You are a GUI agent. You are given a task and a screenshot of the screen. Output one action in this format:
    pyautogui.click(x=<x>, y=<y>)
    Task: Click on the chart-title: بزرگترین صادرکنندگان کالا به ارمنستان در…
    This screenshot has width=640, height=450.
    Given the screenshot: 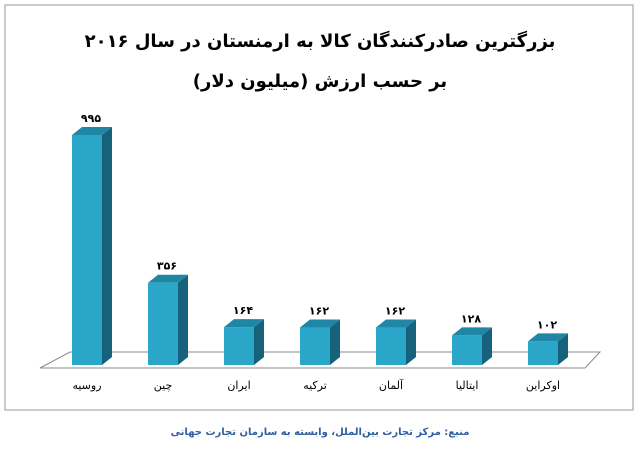 What is the action you would take?
    pyautogui.click(x=320, y=41)
    